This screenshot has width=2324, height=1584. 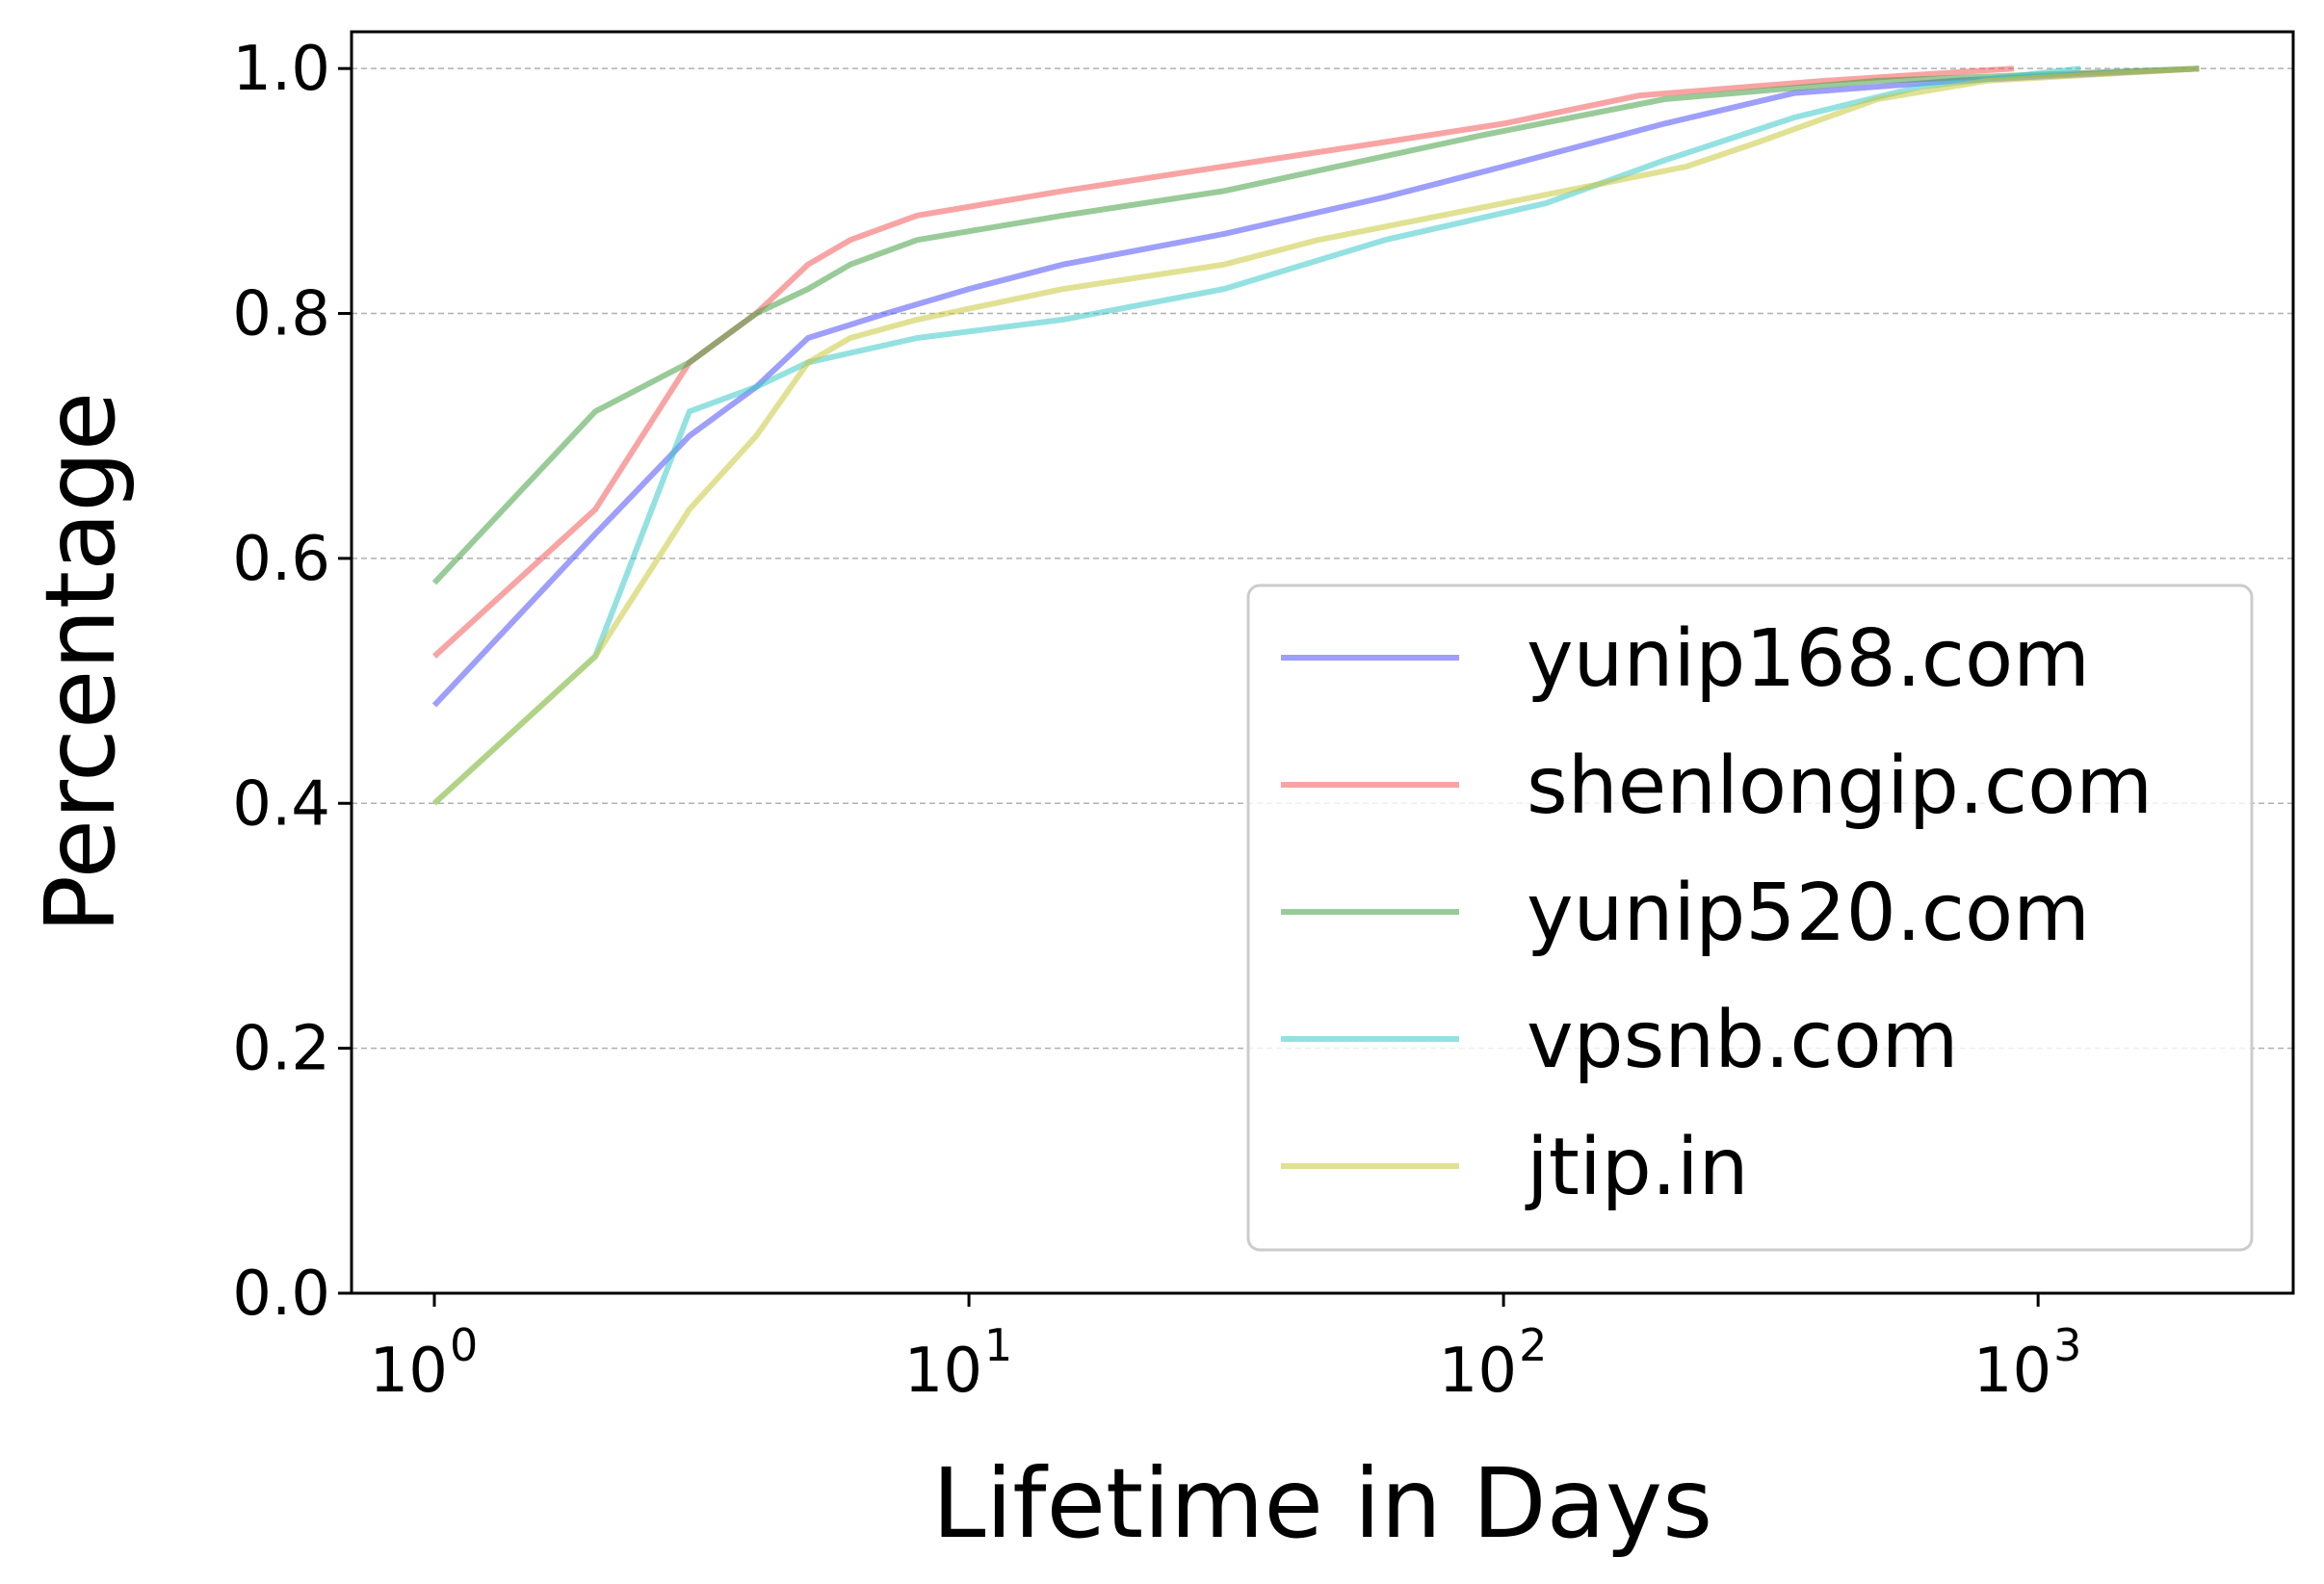 I want to click on y-tick-label: 0.6, so click(x=281, y=559).